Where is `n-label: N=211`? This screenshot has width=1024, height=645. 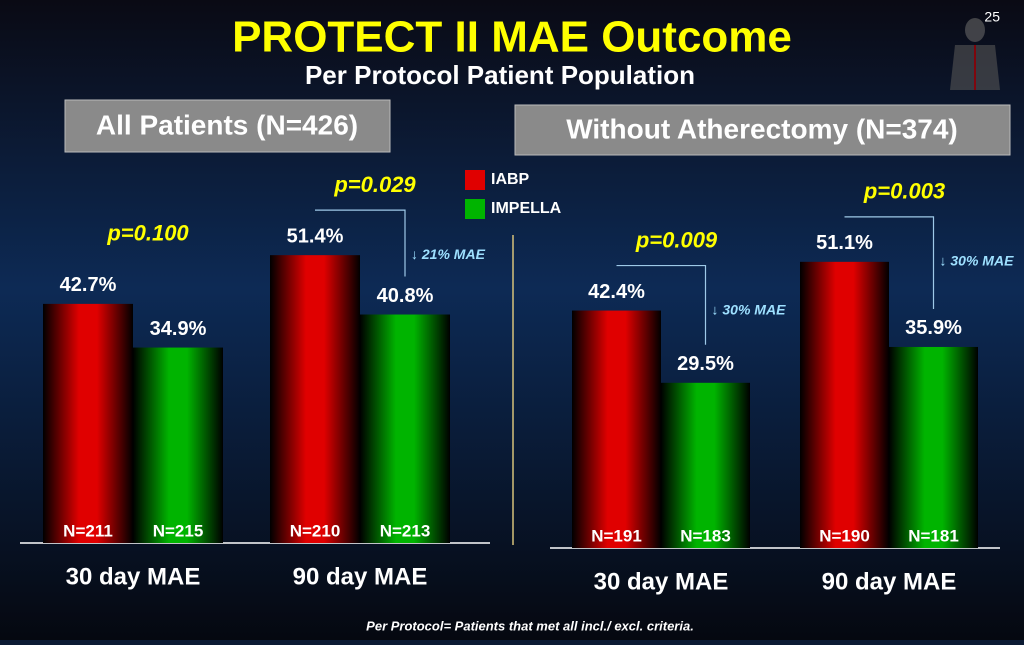
n-label: N=211 is located at coordinates (88, 530).